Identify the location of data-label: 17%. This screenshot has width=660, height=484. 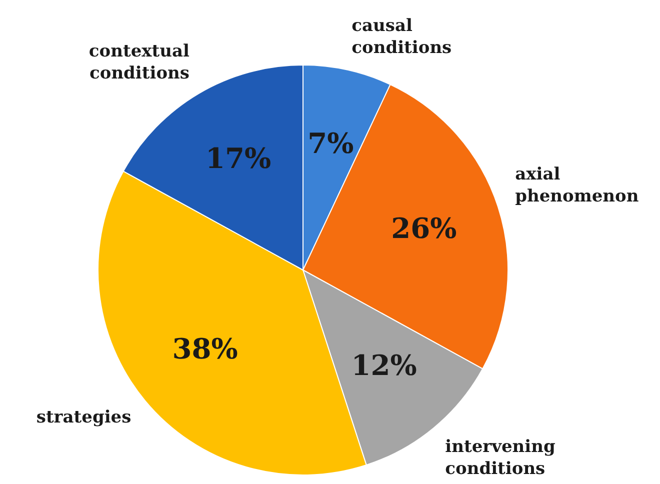
(239, 158).